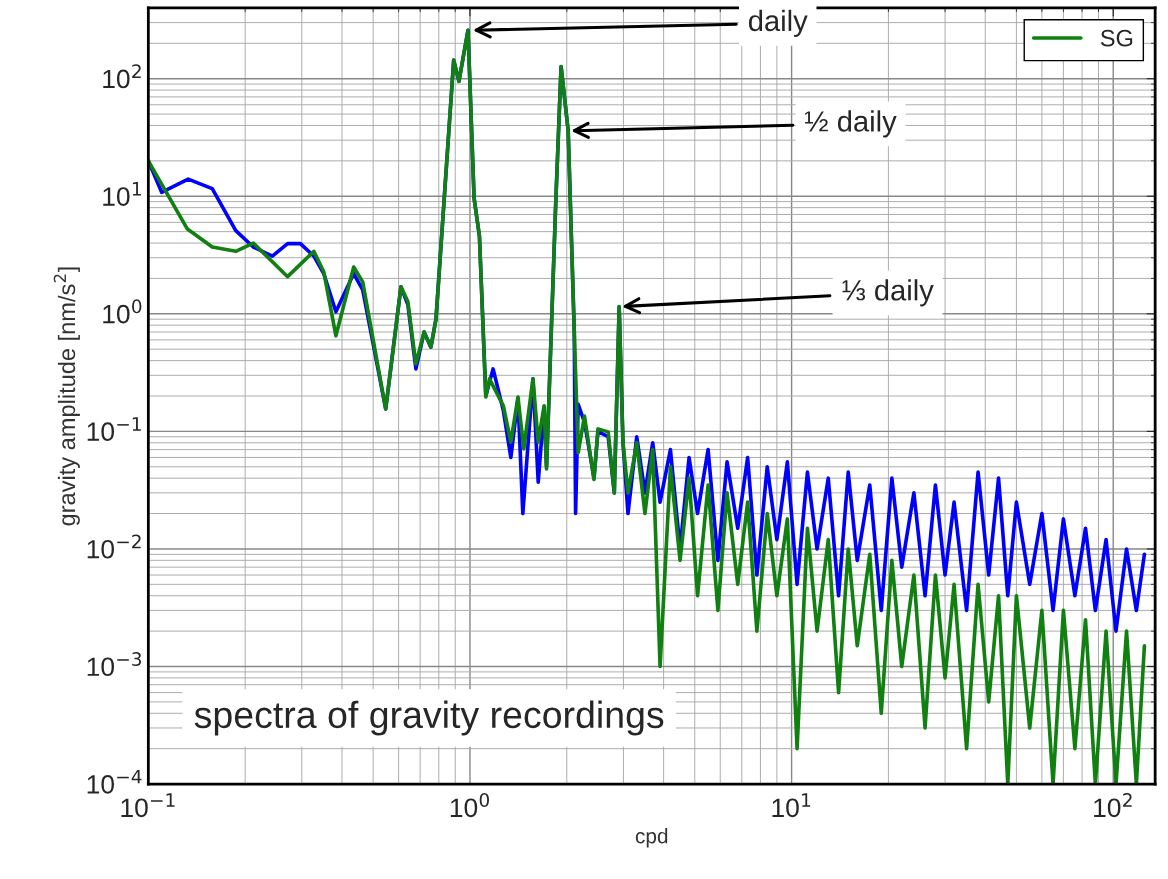 The image size is (1168, 879). I want to click on y-axis-title: gravity amplitude [nm/s$^{2}$], so click(66, 396).